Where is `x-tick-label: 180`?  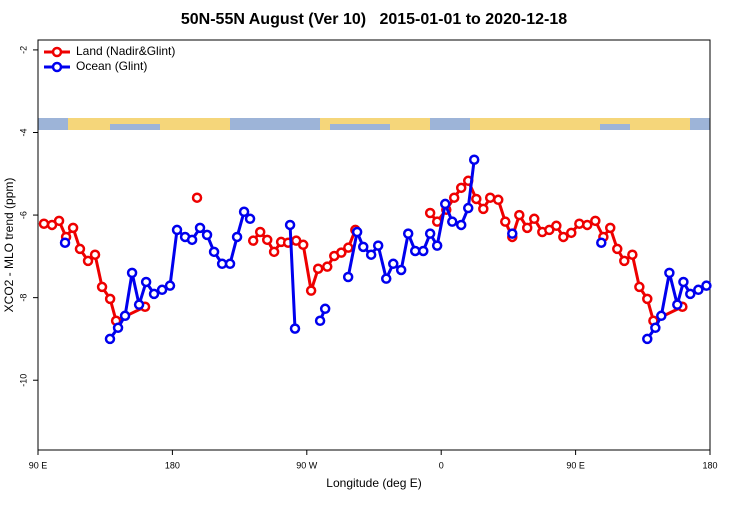
x-tick-label: 180 is located at coordinates (709, 465).